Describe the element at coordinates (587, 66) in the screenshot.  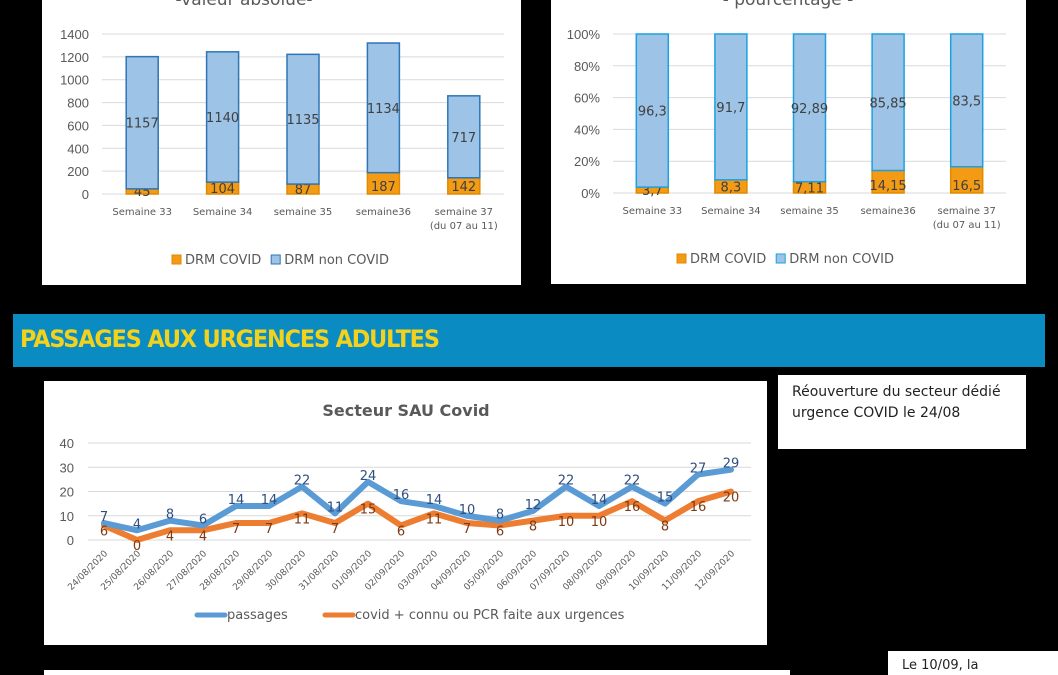
I see `y-tick-label: 80%` at that location.